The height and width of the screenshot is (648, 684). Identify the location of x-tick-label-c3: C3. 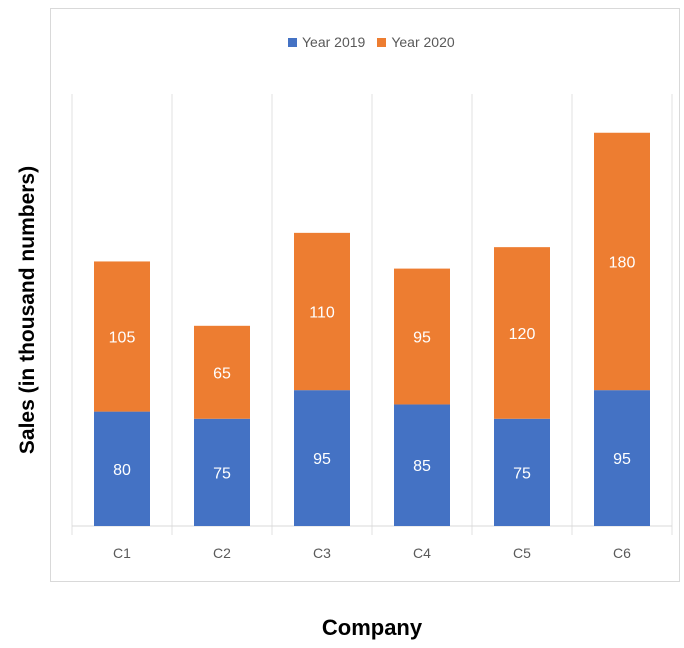
(322, 553).